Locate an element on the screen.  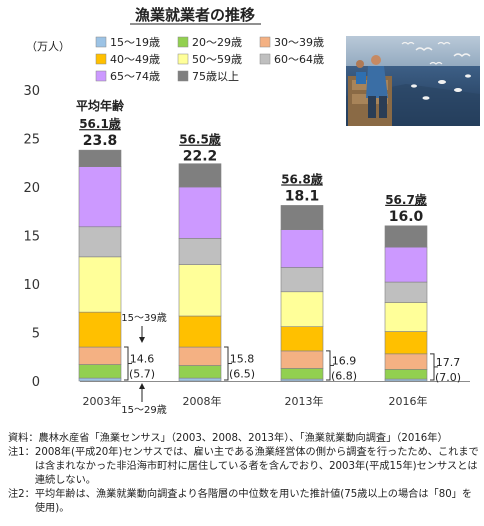
legend-label: 40～49歳 is located at coordinates (135, 59).